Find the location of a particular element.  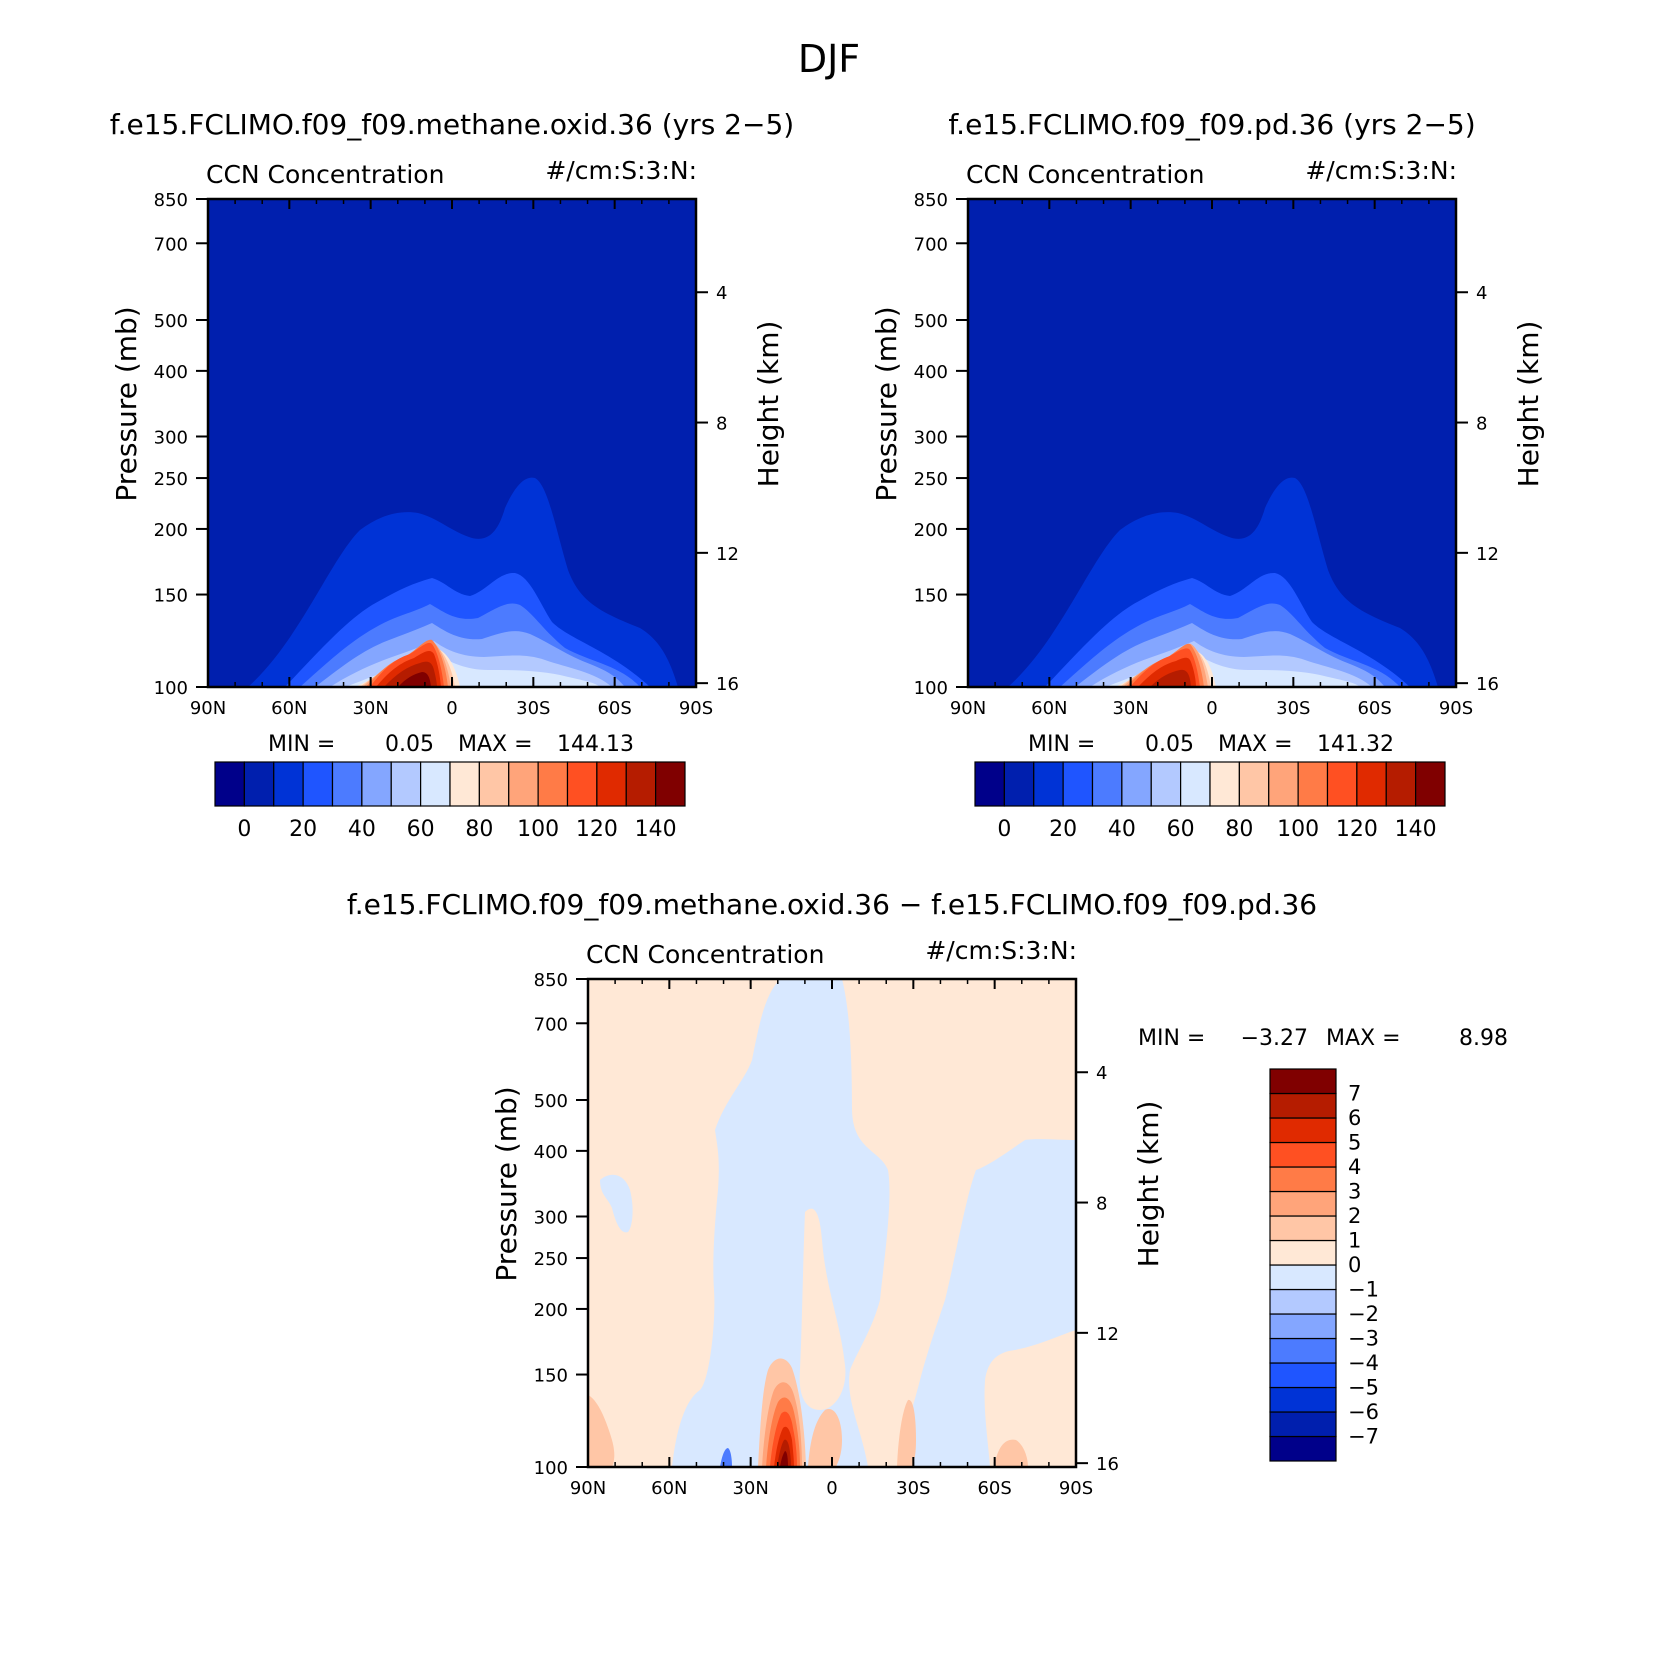

colorbar-tick-label: −4 is located at coordinates (1363, 1363).